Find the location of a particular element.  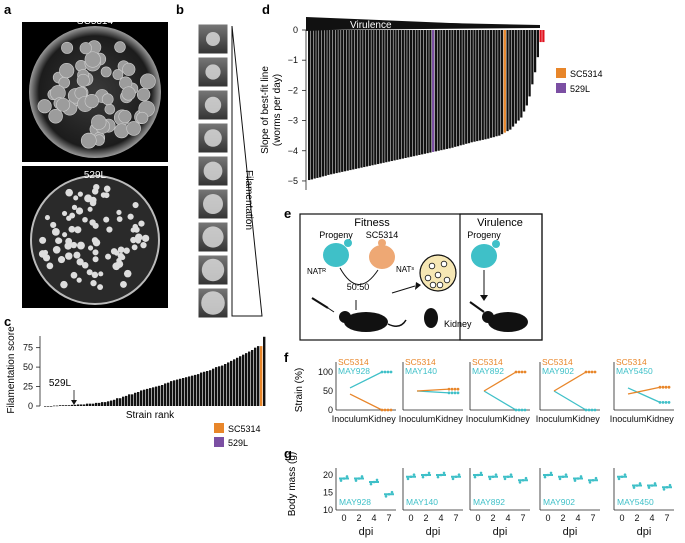

e-progeny-bud is located at coordinates (348, 243).